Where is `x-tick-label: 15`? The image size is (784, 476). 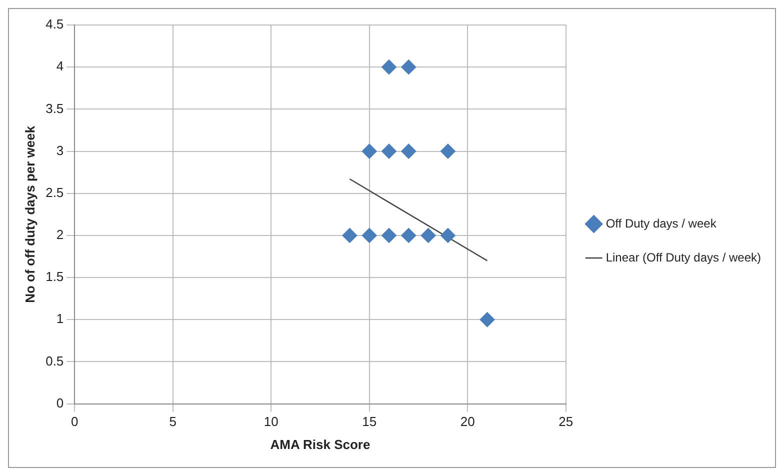 x-tick-label: 15 is located at coordinates (369, 422).